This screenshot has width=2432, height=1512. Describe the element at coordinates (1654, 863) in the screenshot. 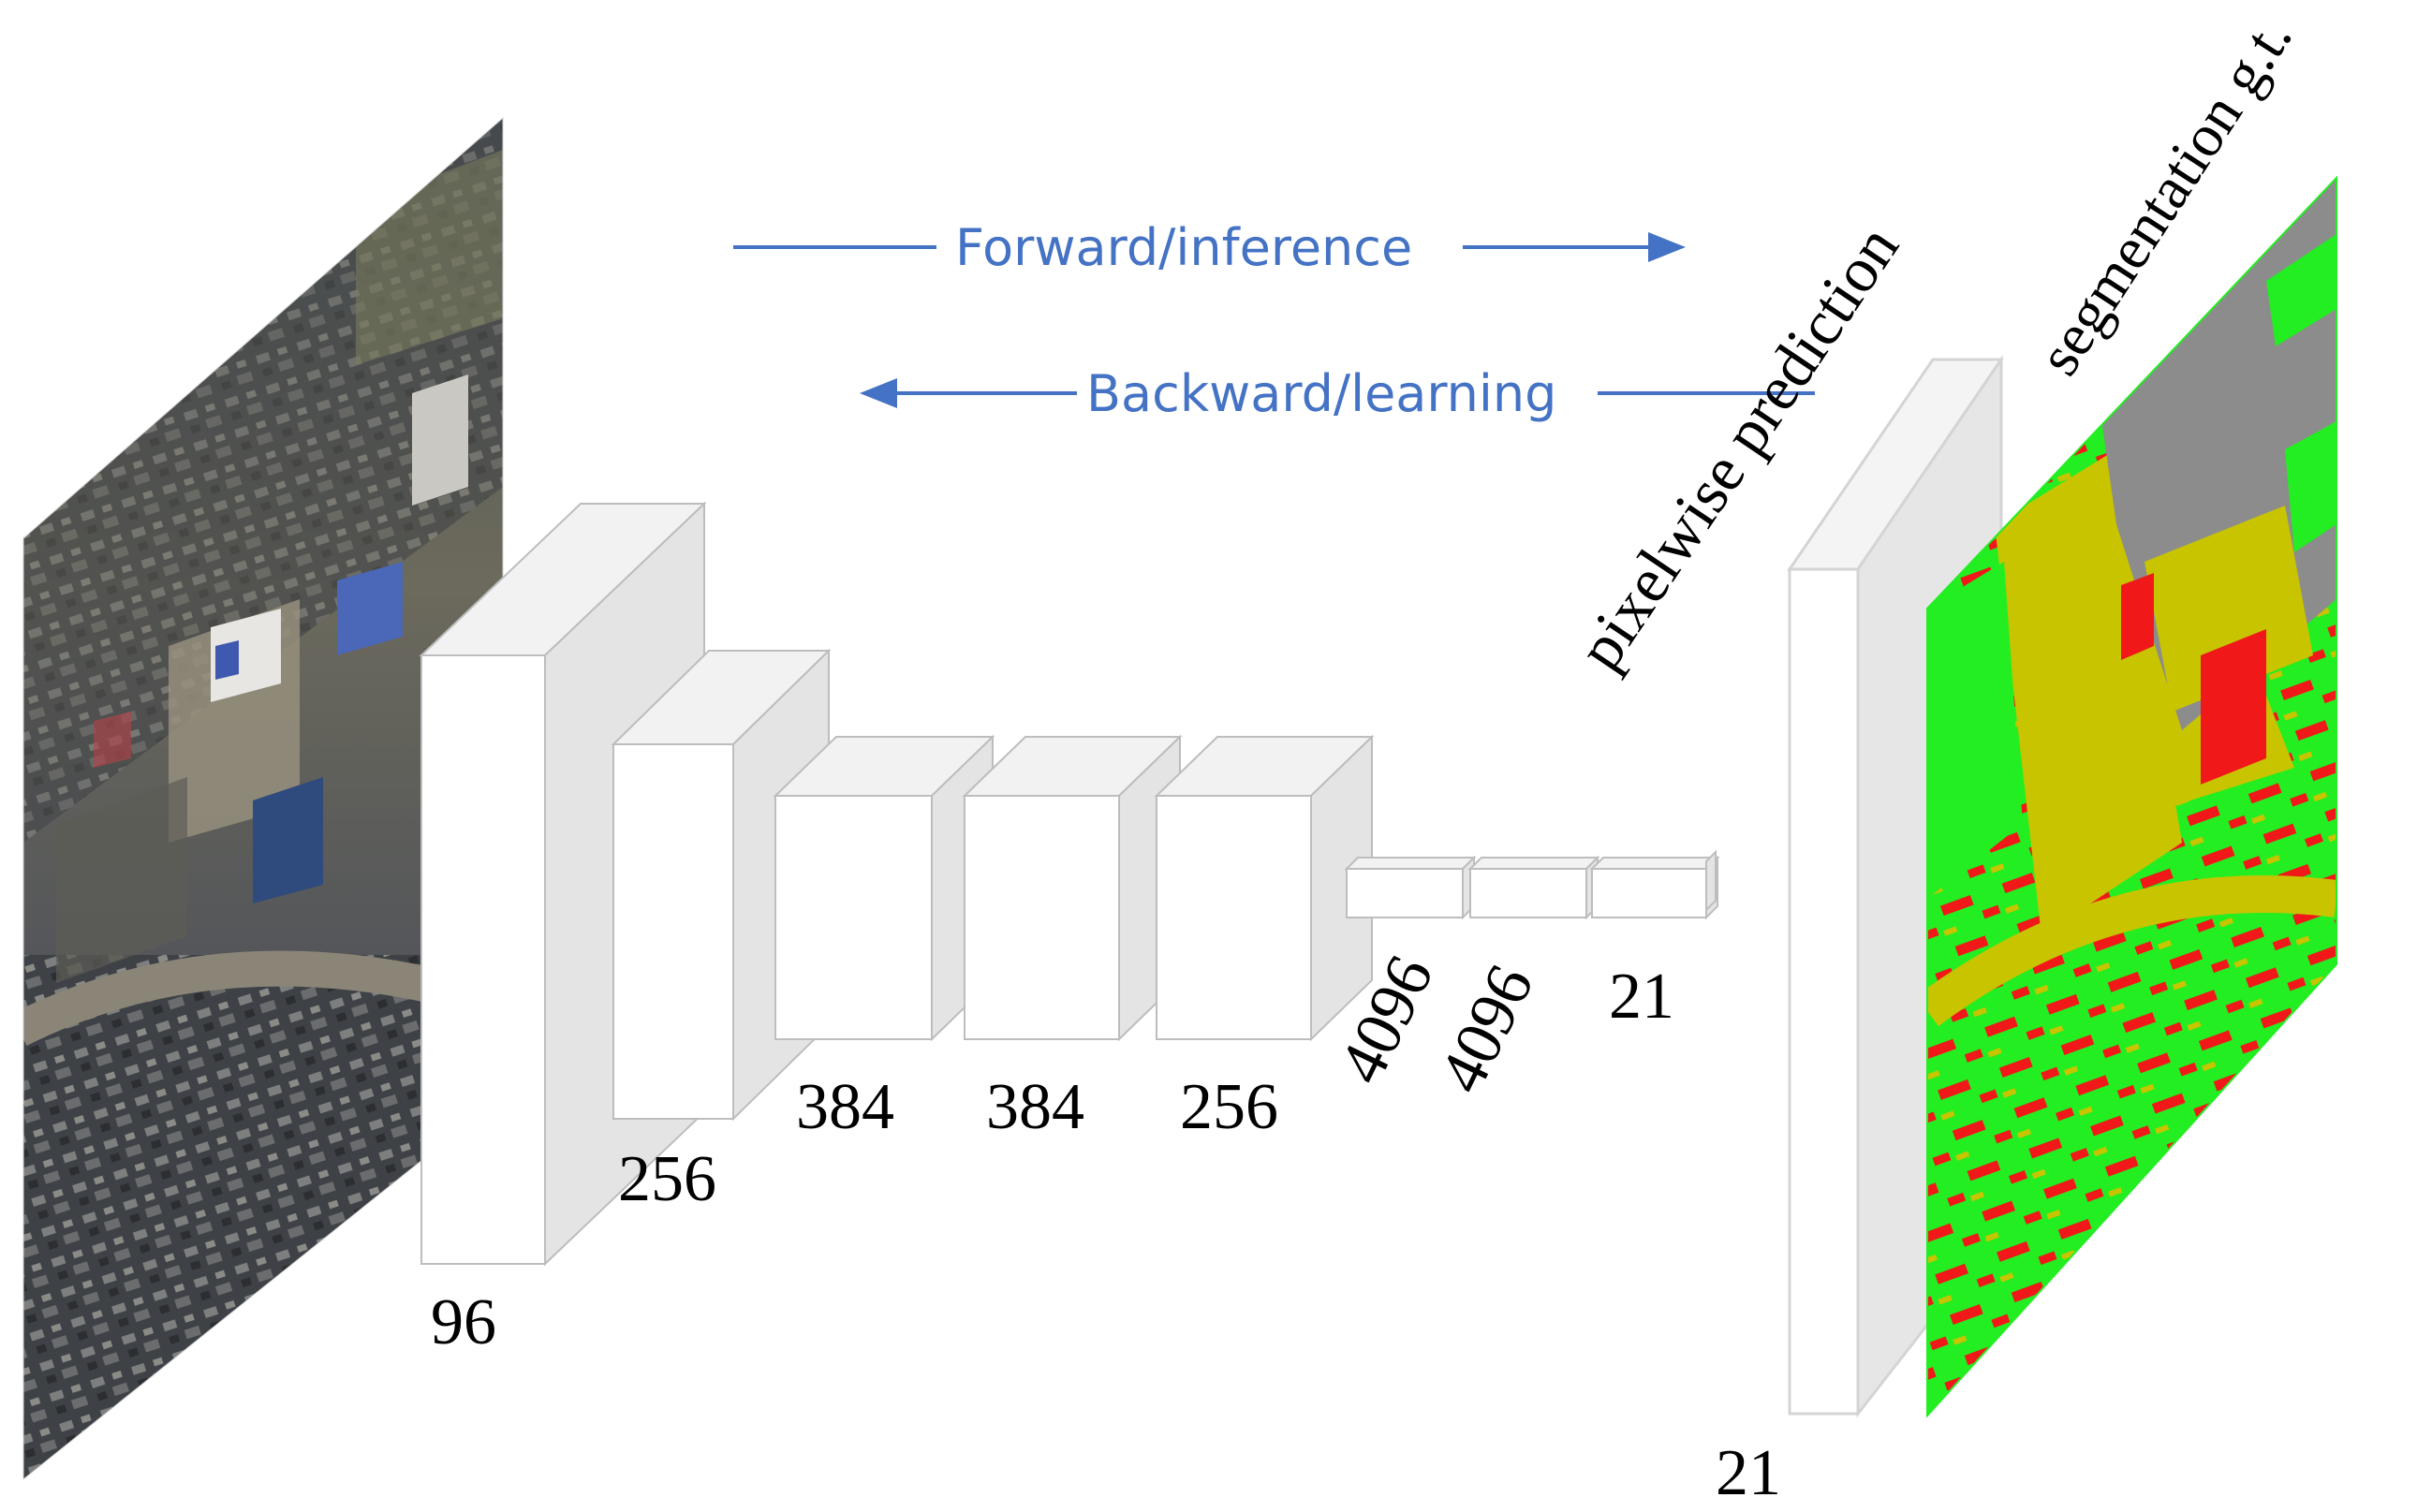

I see `block-fc8-top` at that location.